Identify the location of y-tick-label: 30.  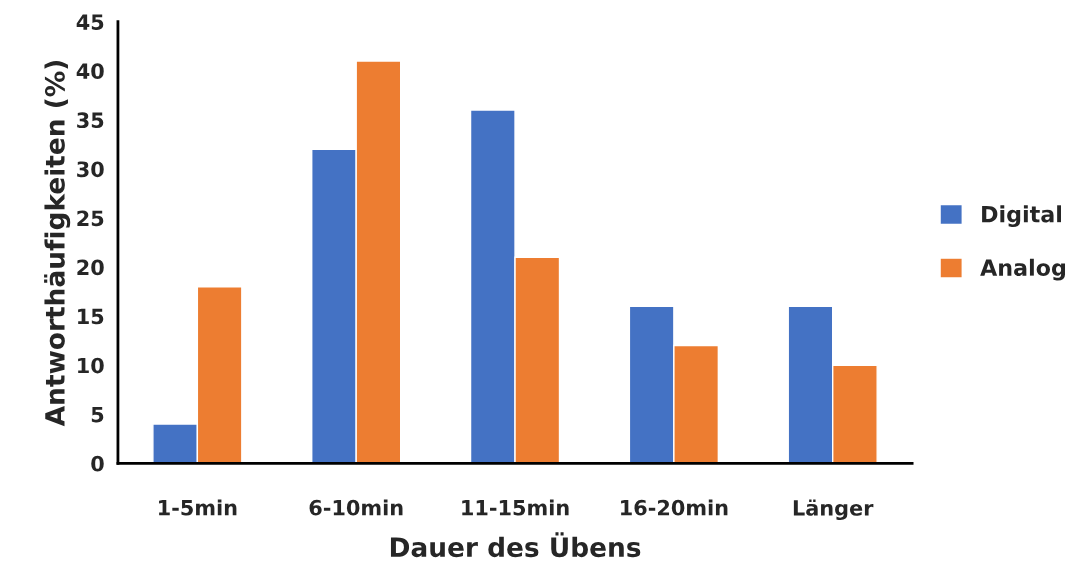
(90, 169).